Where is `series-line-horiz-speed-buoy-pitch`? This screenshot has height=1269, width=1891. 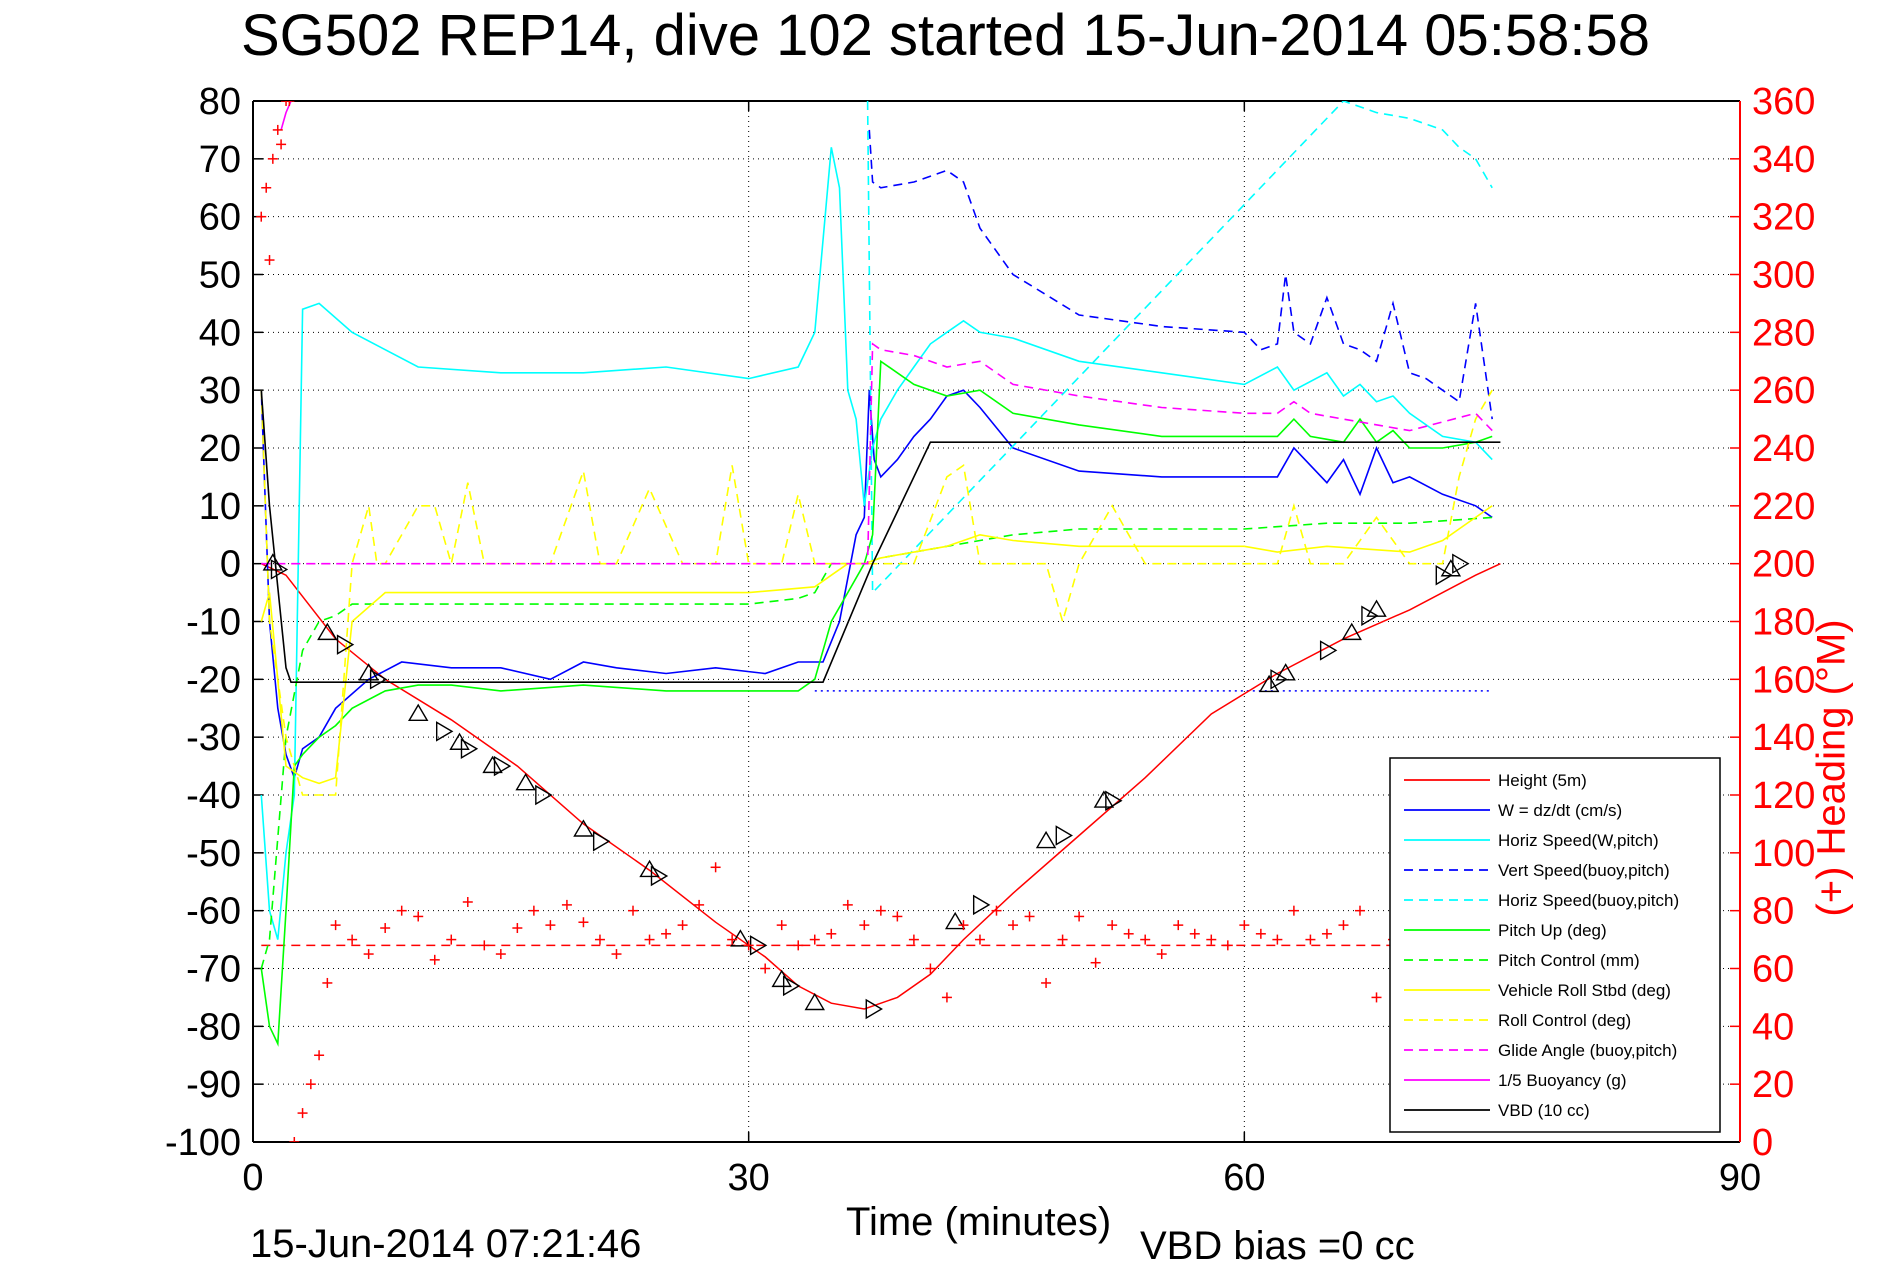 series-line-horiz-speed-buoy-pitch is located at coordinates (1179, 348).